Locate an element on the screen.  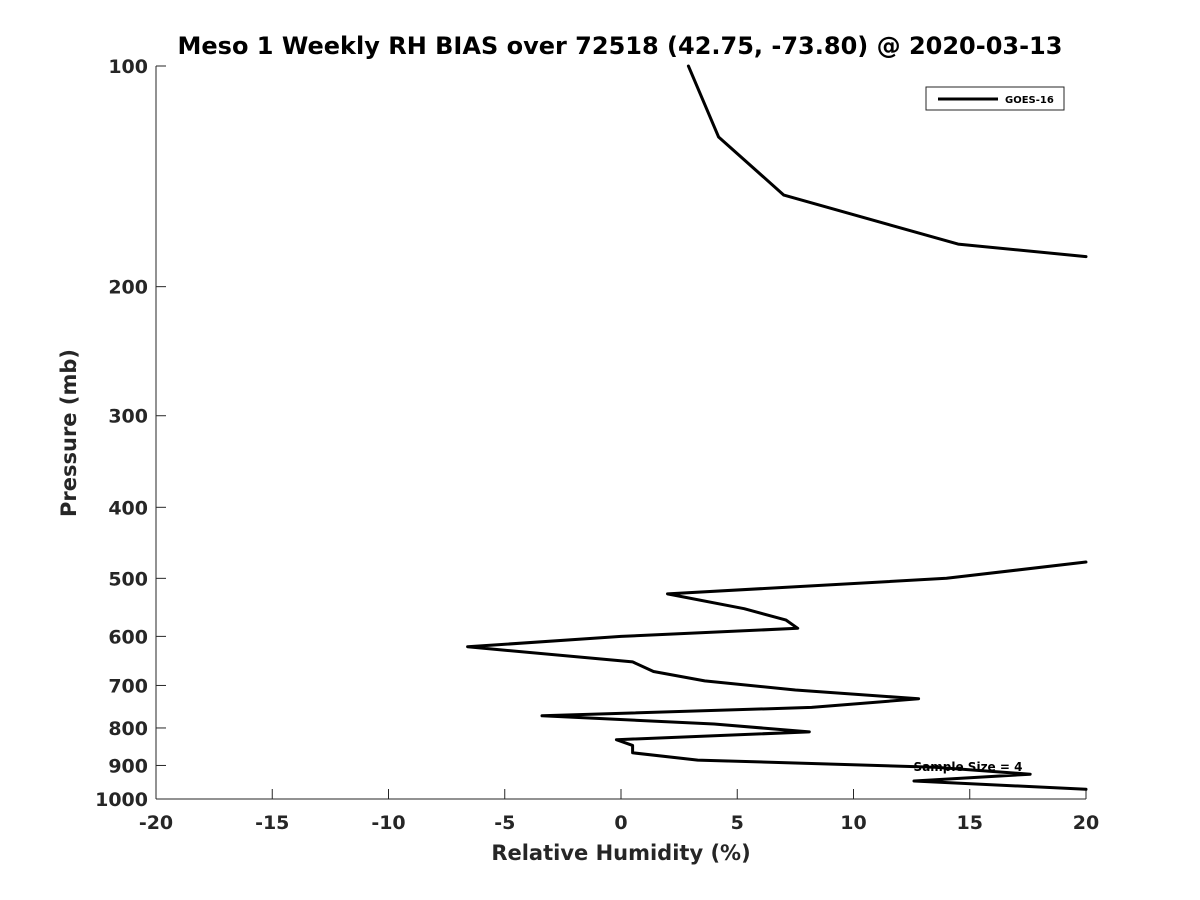
x-tick-label: -10 is located at coordinates (388, 823).